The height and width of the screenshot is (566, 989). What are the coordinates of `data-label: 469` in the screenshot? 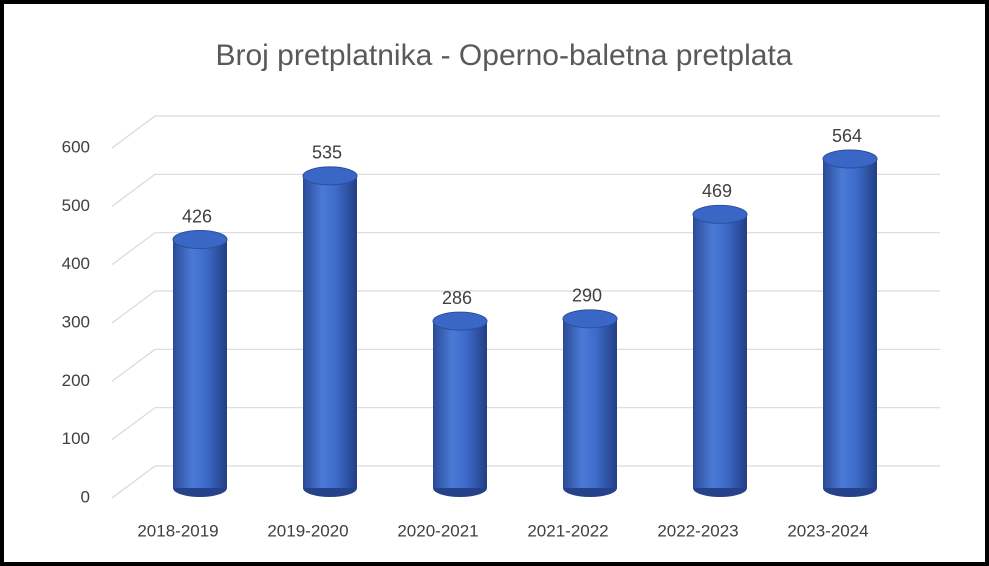 It's located at (717, 191).